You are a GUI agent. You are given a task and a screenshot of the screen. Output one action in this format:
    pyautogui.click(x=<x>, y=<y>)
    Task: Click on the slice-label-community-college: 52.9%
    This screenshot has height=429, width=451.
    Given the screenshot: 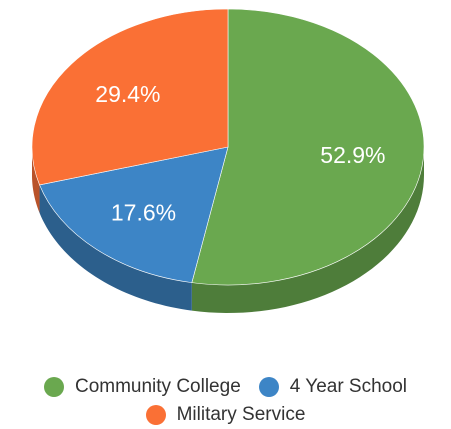 What is the action you would take?
    pyautogui.click(x=352, y=155)
    